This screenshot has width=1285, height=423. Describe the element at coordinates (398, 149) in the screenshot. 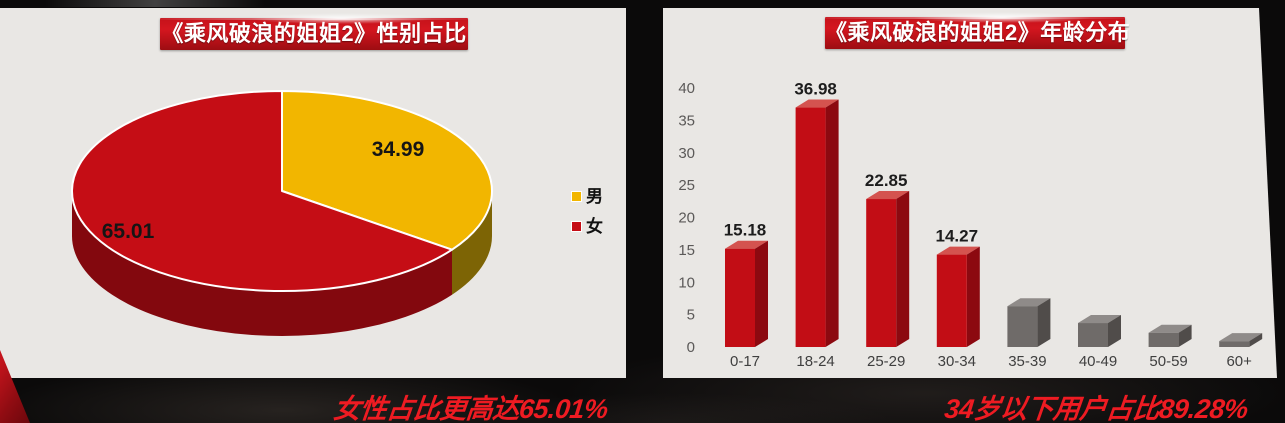

I see `pie-value-label-0: 34.99` at that location.